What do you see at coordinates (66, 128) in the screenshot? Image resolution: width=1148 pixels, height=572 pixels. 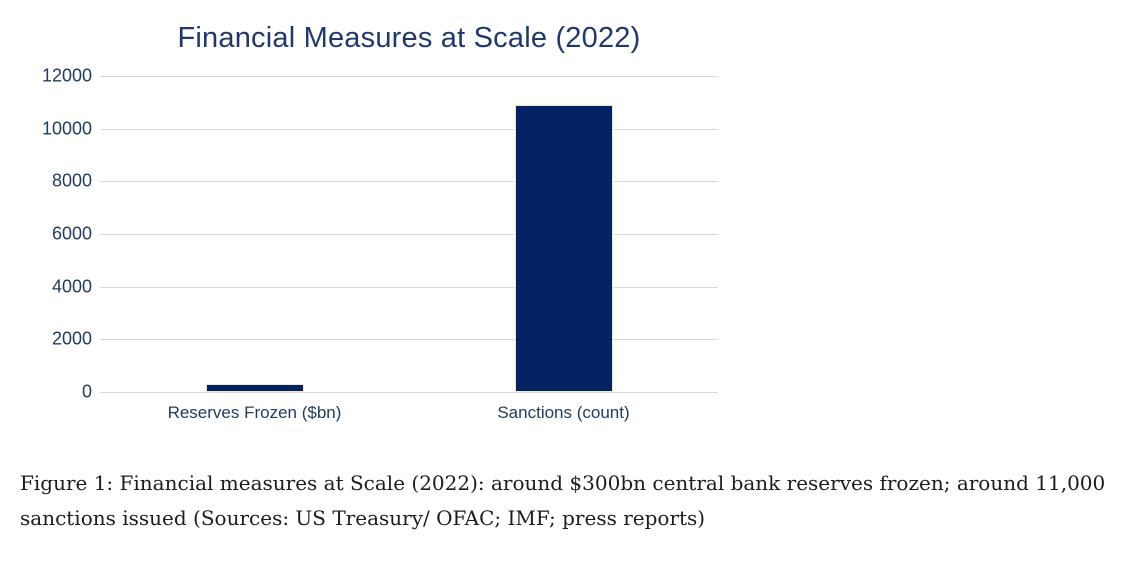 I see `y-tick-label: 10000` at bounding box center [66, 128].